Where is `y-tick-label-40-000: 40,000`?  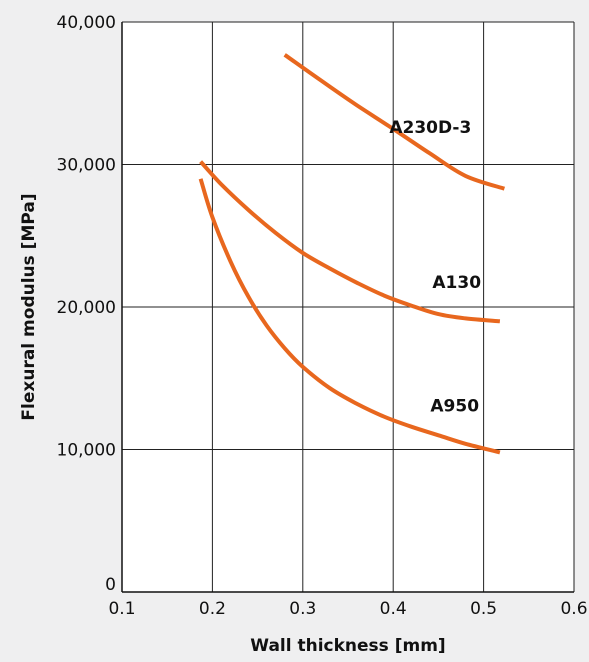
y-tick-label-40-000: 40,000 is located at coordinates (86, 23).